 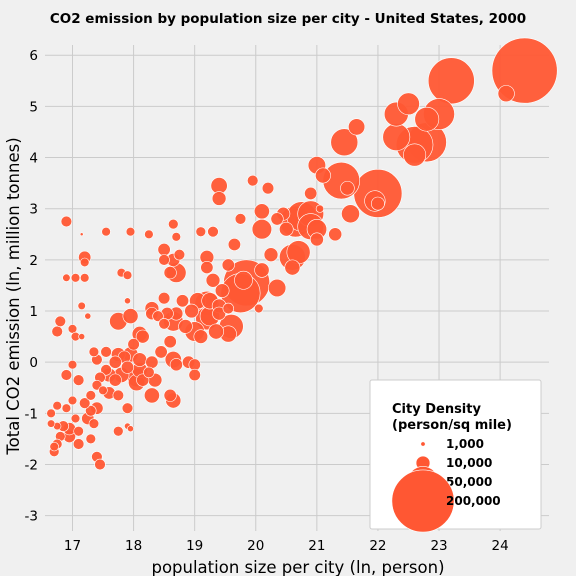 I want to click on y-axis-label: Total CO2 emission (ln, million tonnes), so click(x=13, y=296).